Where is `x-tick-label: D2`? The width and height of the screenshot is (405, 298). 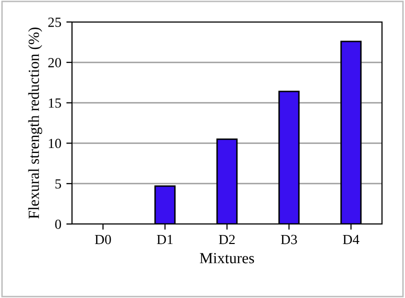
x-tick-label: D2 is located at coordinates (226, 239).